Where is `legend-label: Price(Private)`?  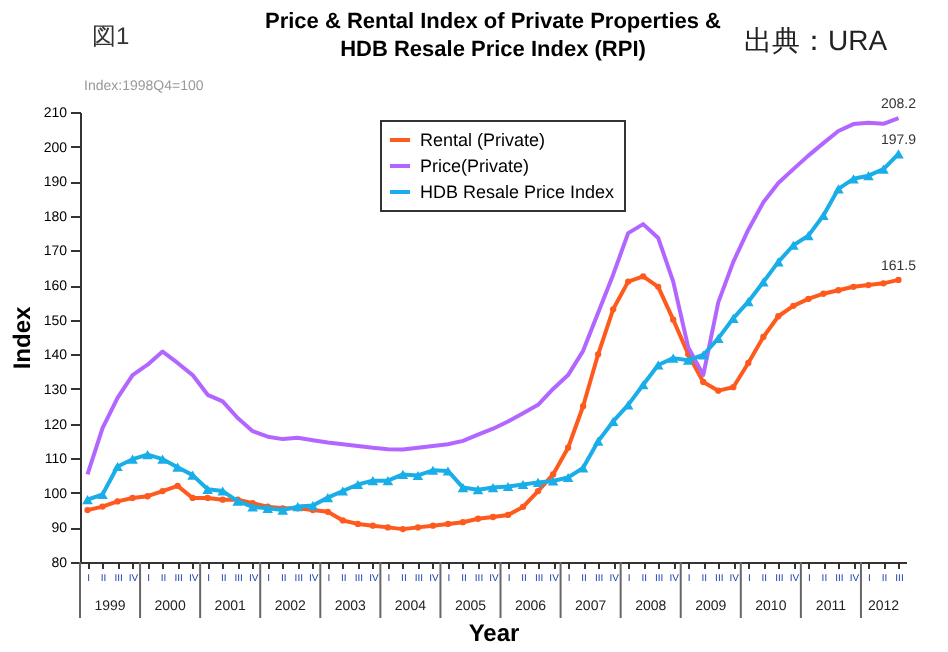 legend-label: Price(Private) is located at coordinates (475, 166).